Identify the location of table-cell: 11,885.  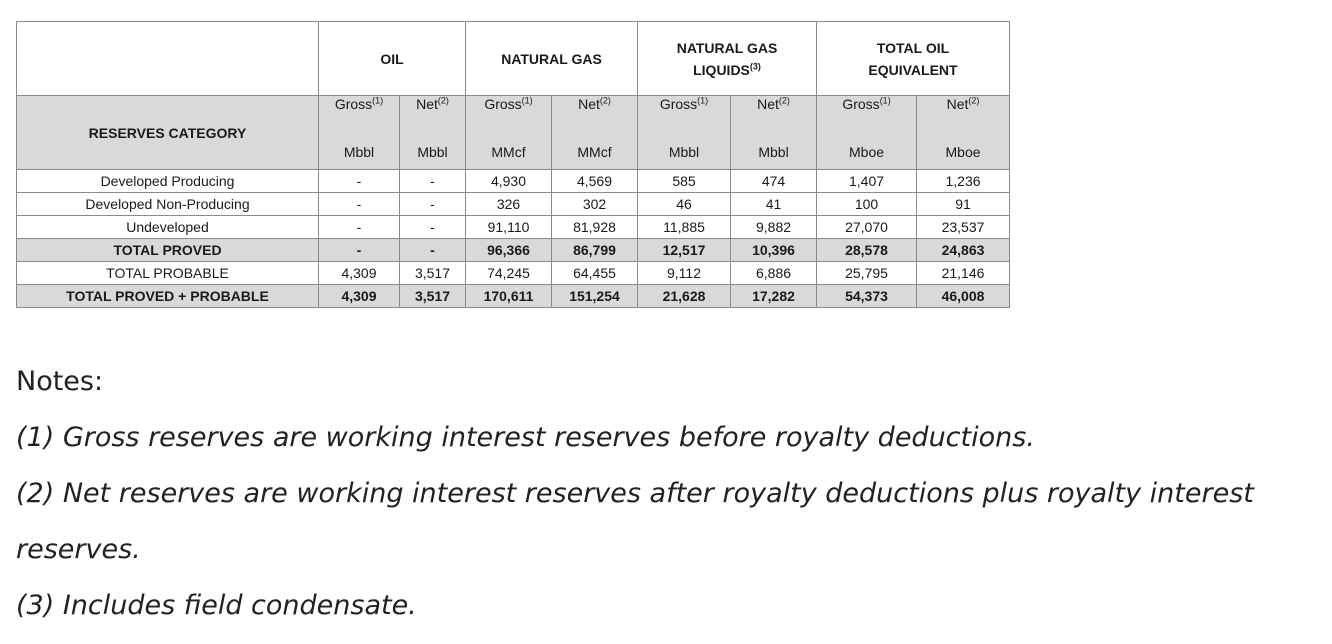
(684, 227).